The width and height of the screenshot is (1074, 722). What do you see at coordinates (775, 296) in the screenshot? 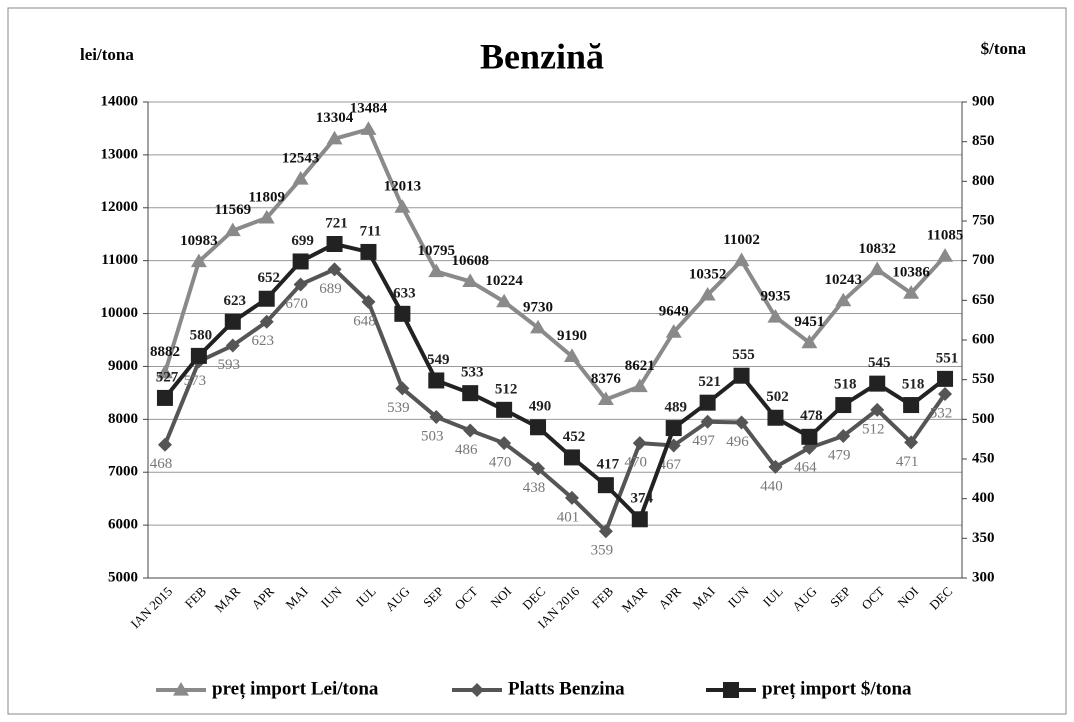
I see `data-label: 9935` at bounding box center [775, 296].